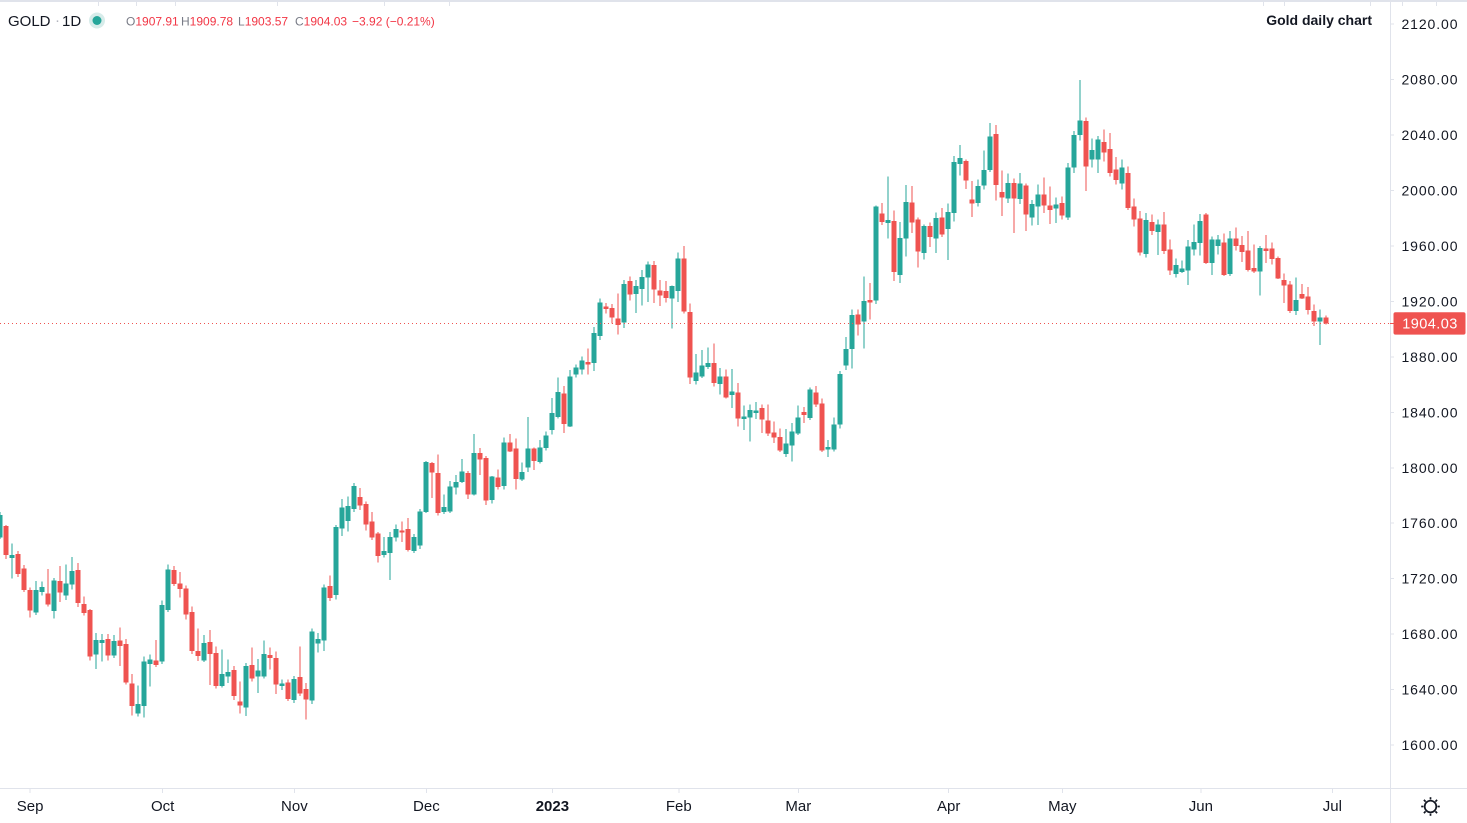 This screenshot has width=1467, height=823. What do you see at coordinates (1429, 325) in the screenshot?
I see `svg-text: 1904.03` at bounding box center [1429, 325].